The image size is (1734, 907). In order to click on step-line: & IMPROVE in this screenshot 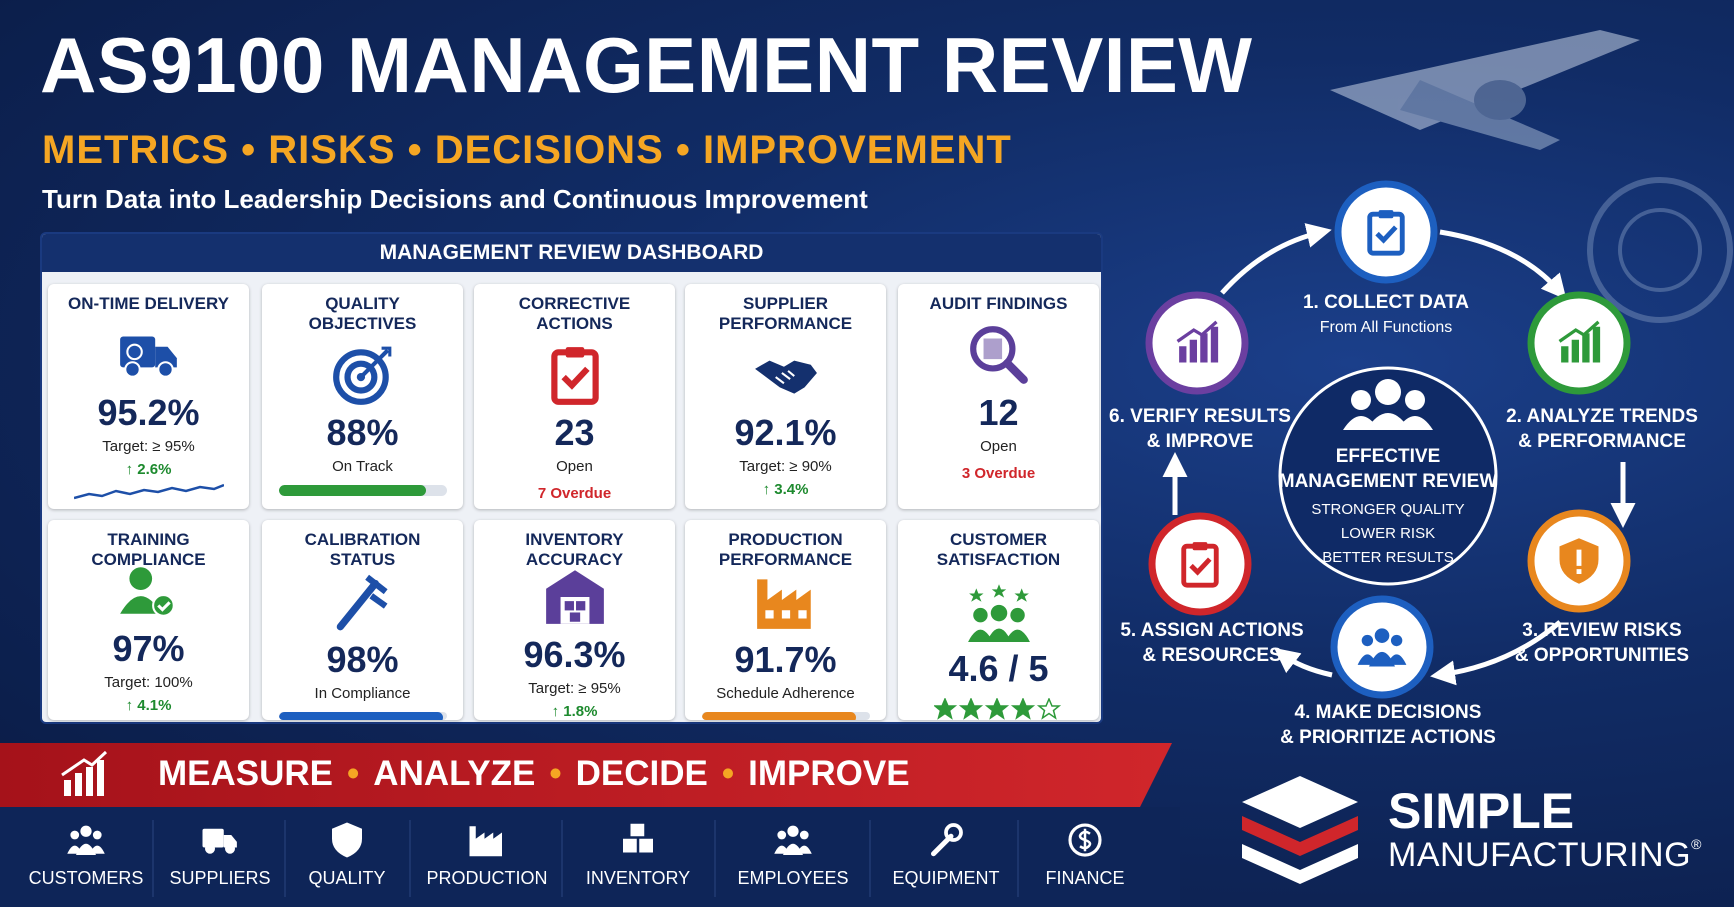, I will do `click(1200, 441)`.